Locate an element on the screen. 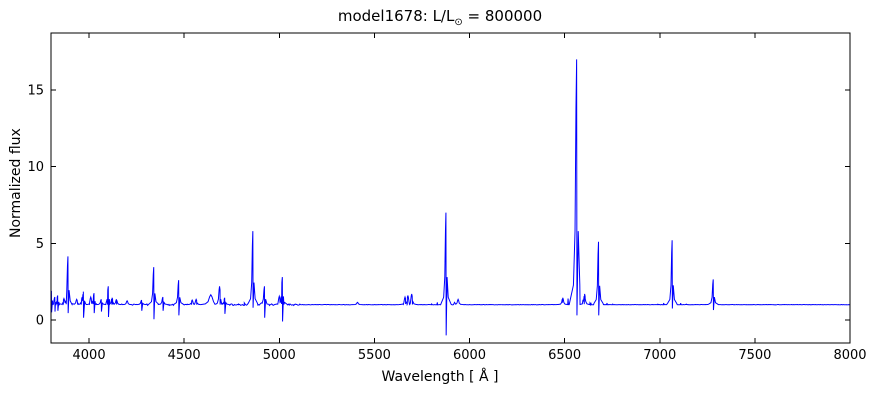 The image size is (880, 400). sun-symbol: ⊙ is located at coordinates (458, 22).